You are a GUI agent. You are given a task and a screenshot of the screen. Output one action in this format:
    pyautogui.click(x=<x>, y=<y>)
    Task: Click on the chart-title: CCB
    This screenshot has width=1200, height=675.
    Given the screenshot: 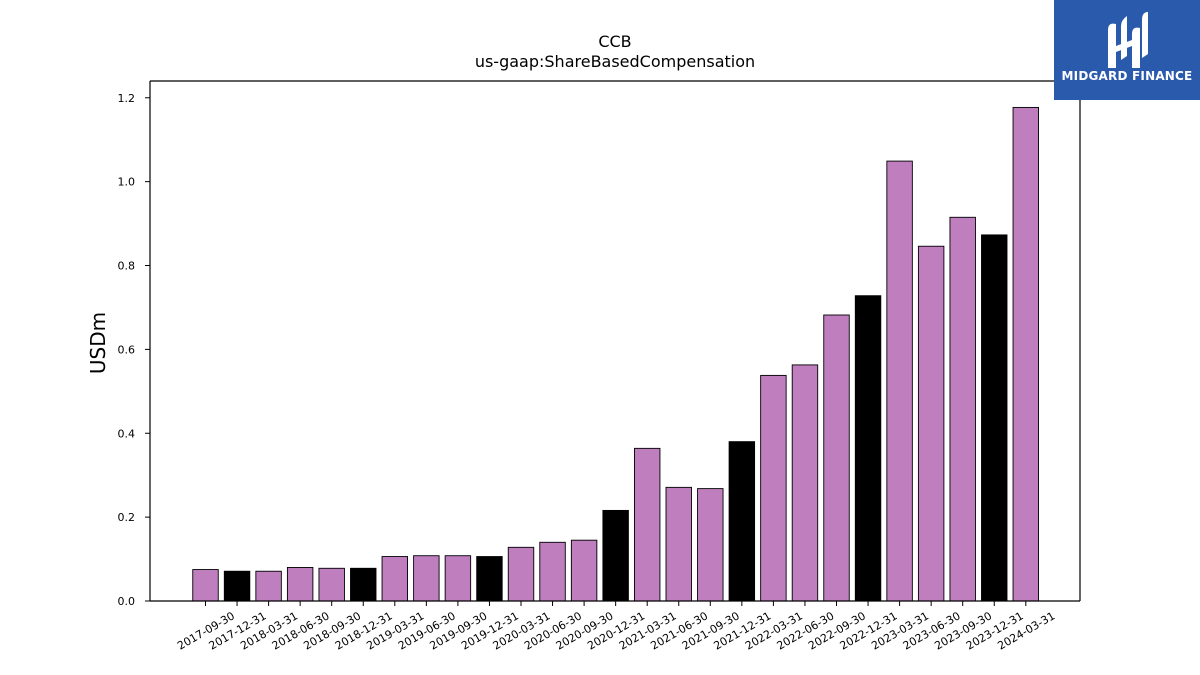 What is the action you would take?
    pyautogui.click(x=615, y=41)
    